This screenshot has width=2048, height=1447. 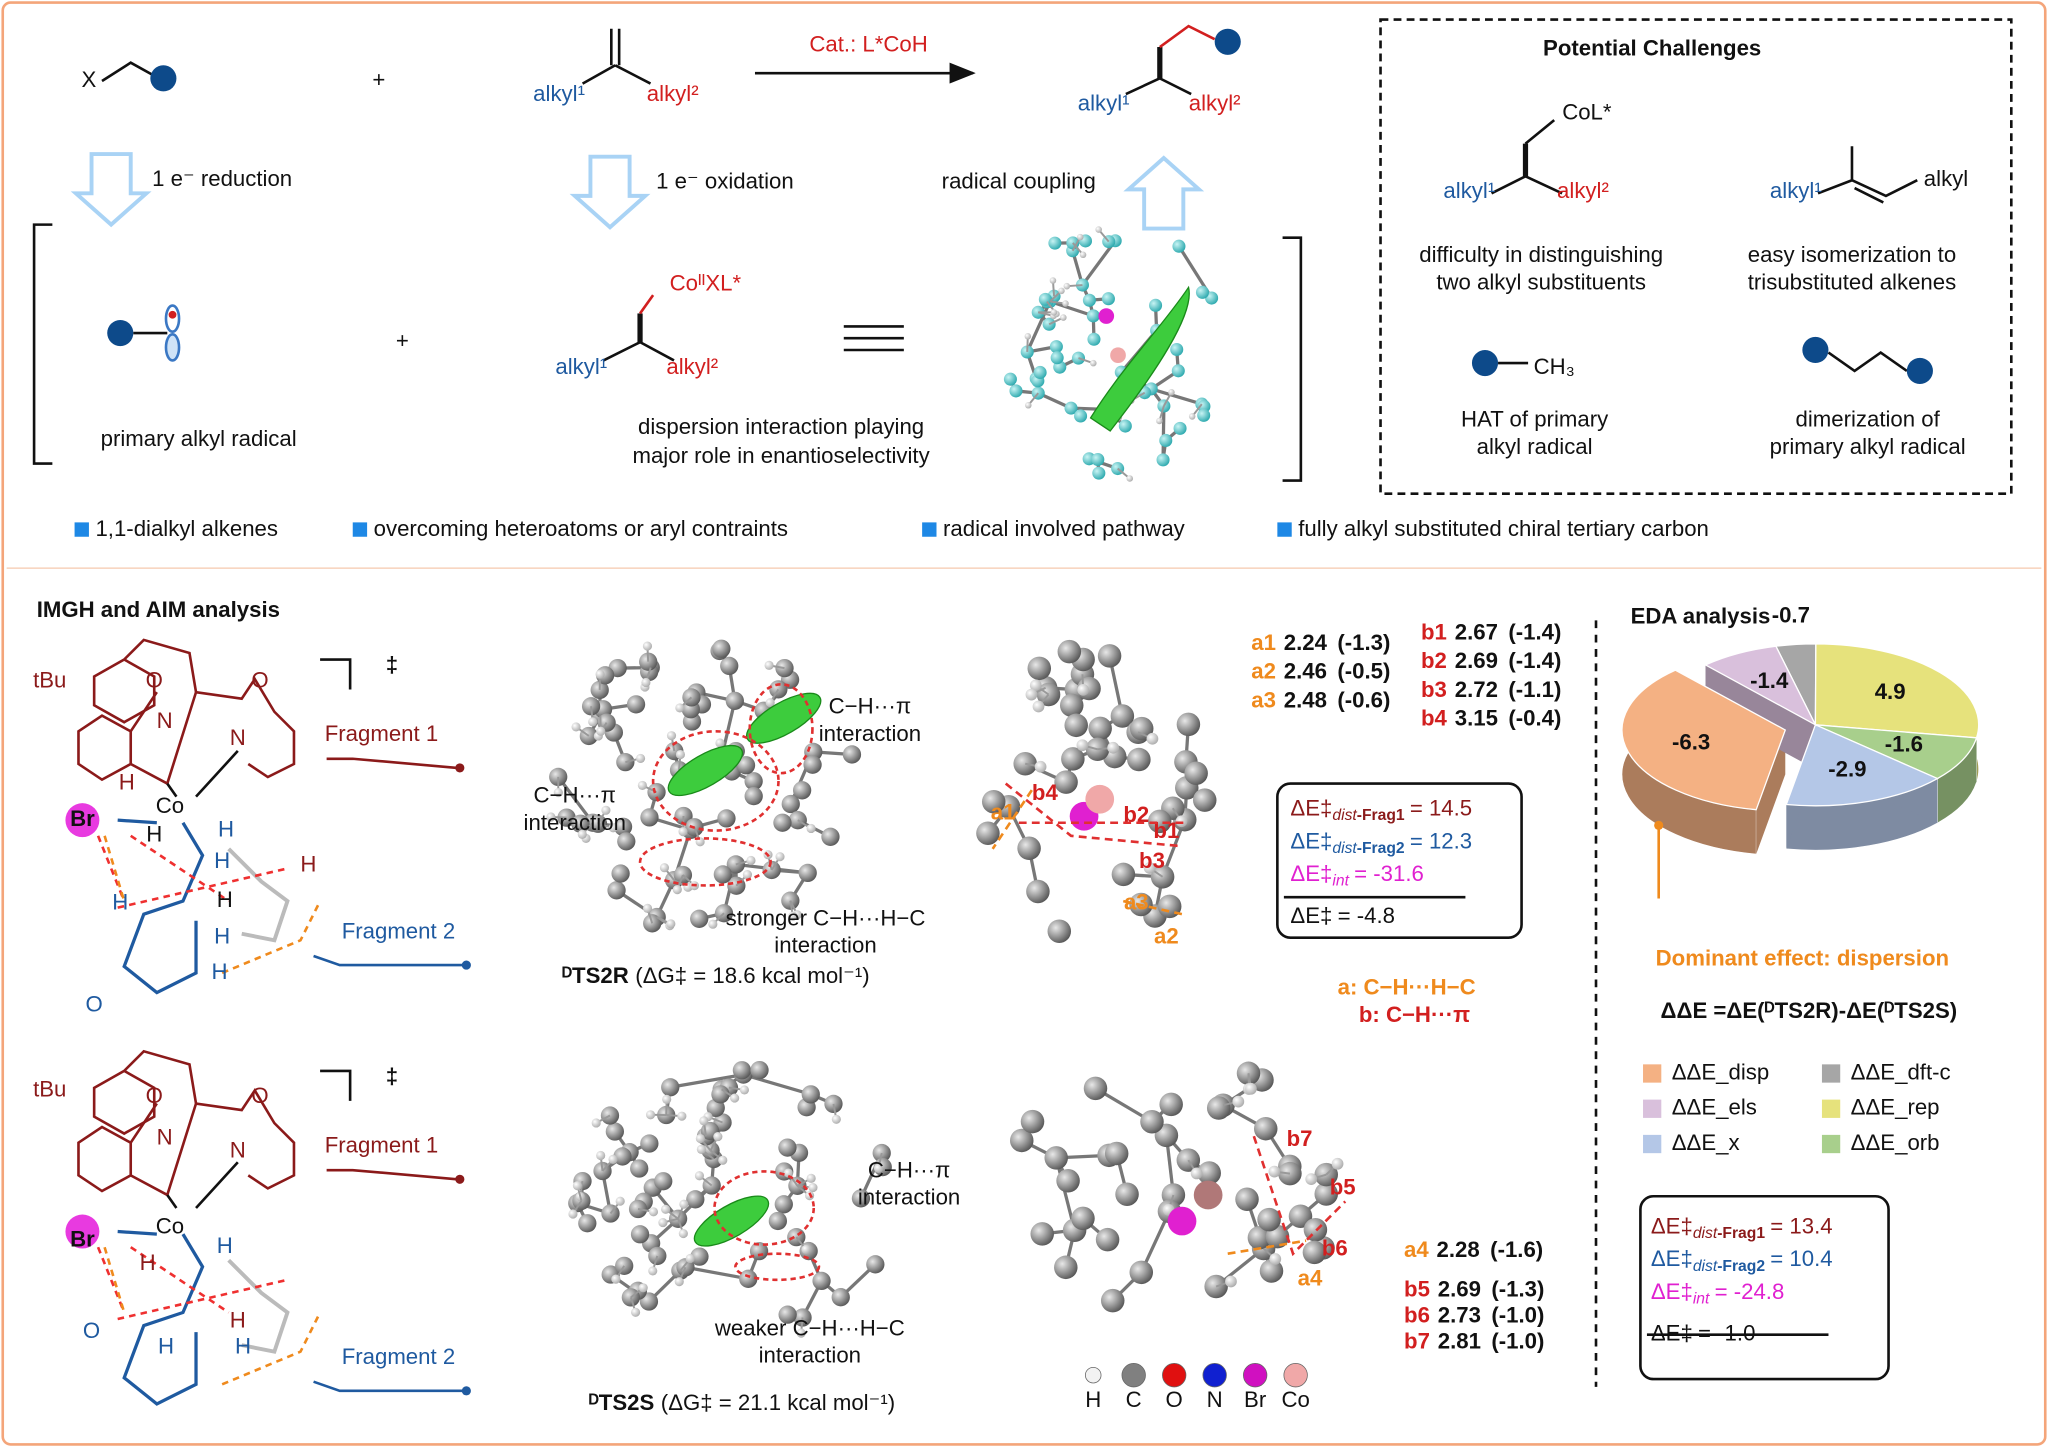 I want to click on energy-term: ΔE‡dist-Frag1 = 13.4, so click(x=1742, y=1227).